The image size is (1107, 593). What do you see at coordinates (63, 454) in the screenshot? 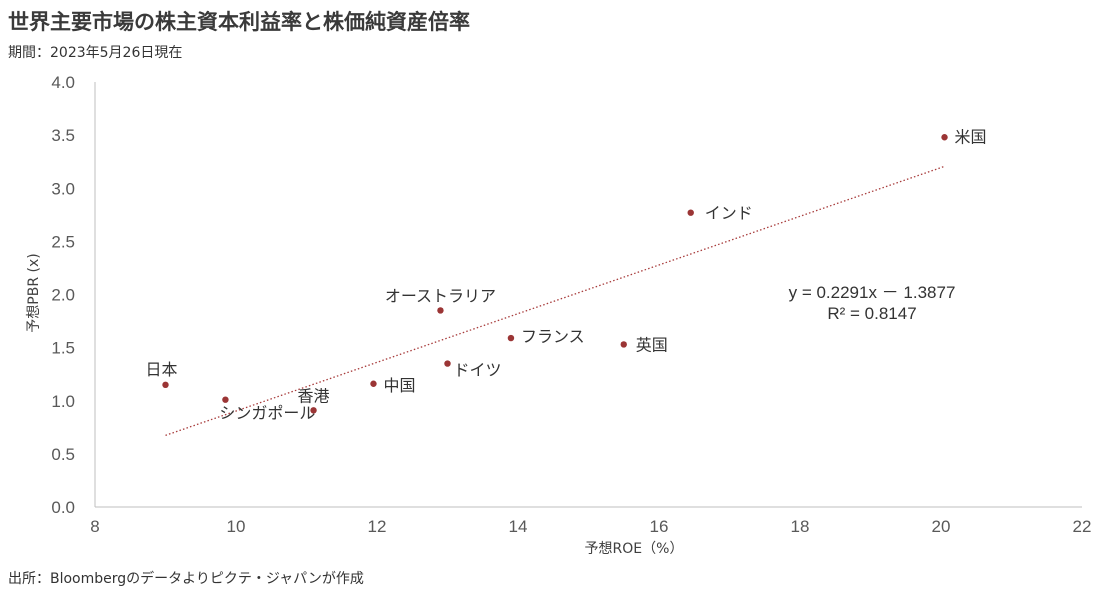
I see `y-tick-label: 0.5` at bounding box center [63, 454].